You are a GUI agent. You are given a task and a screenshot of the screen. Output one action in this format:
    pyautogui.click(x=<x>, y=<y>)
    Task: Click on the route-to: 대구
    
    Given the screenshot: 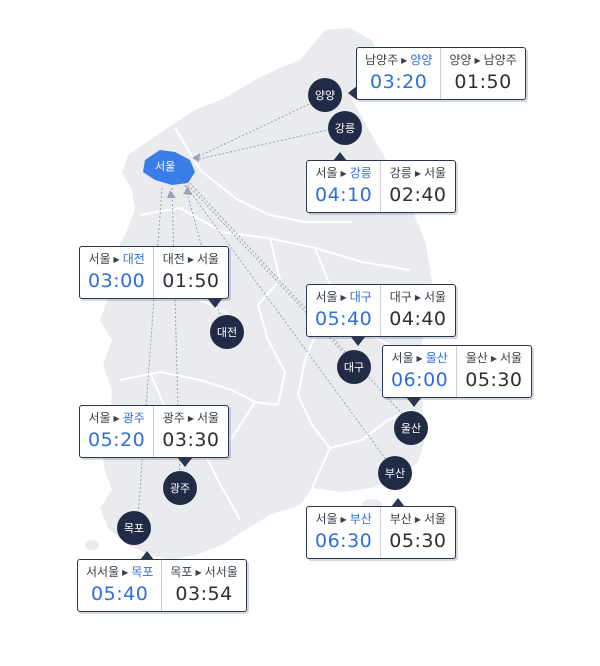 What is the action you would take?
    pyautogui.click(x=360, y=297)
    